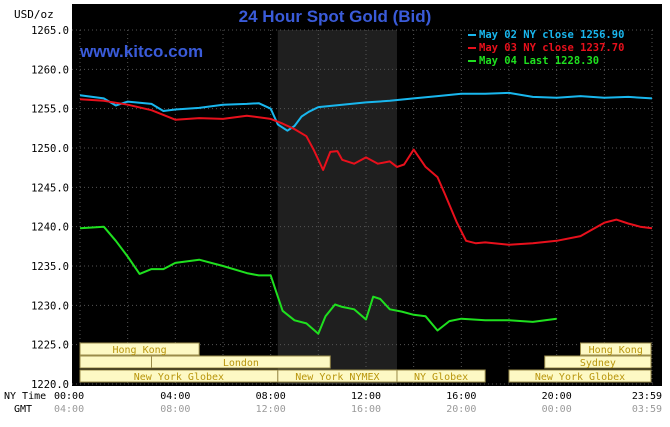  What do you see at coordinates (141, 51) in the screenshot?
I see `kitco-watermark: www.kitco.com` at bounding box center [141, 51].